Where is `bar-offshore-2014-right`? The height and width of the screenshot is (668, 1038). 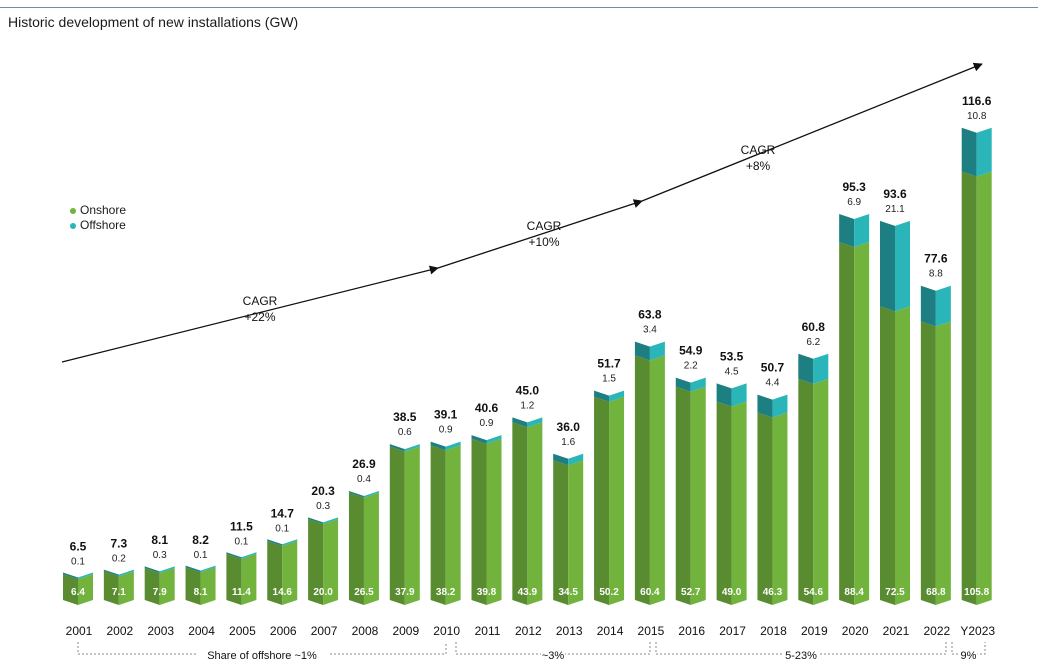 bar-offshore-2014-right is located at coordinates (617, 396).